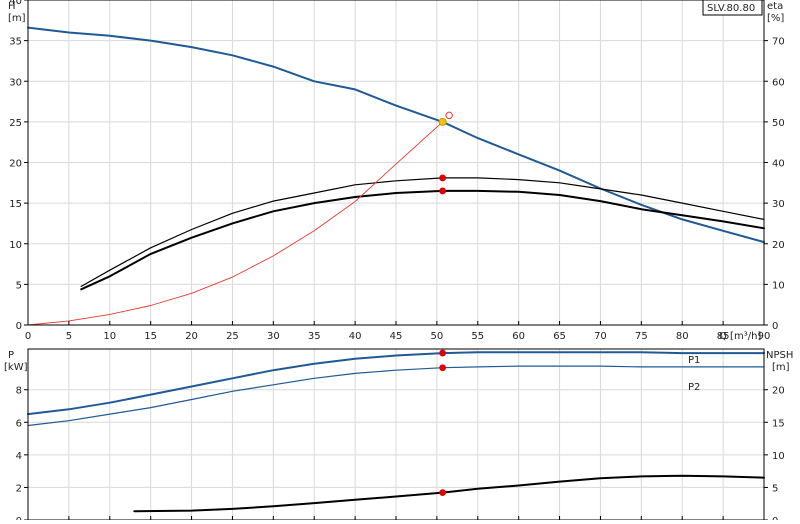 Image resolution: width=800 pixels, height=524 pixels. I want to click on x-tick-label: 25, so click(232, 336).